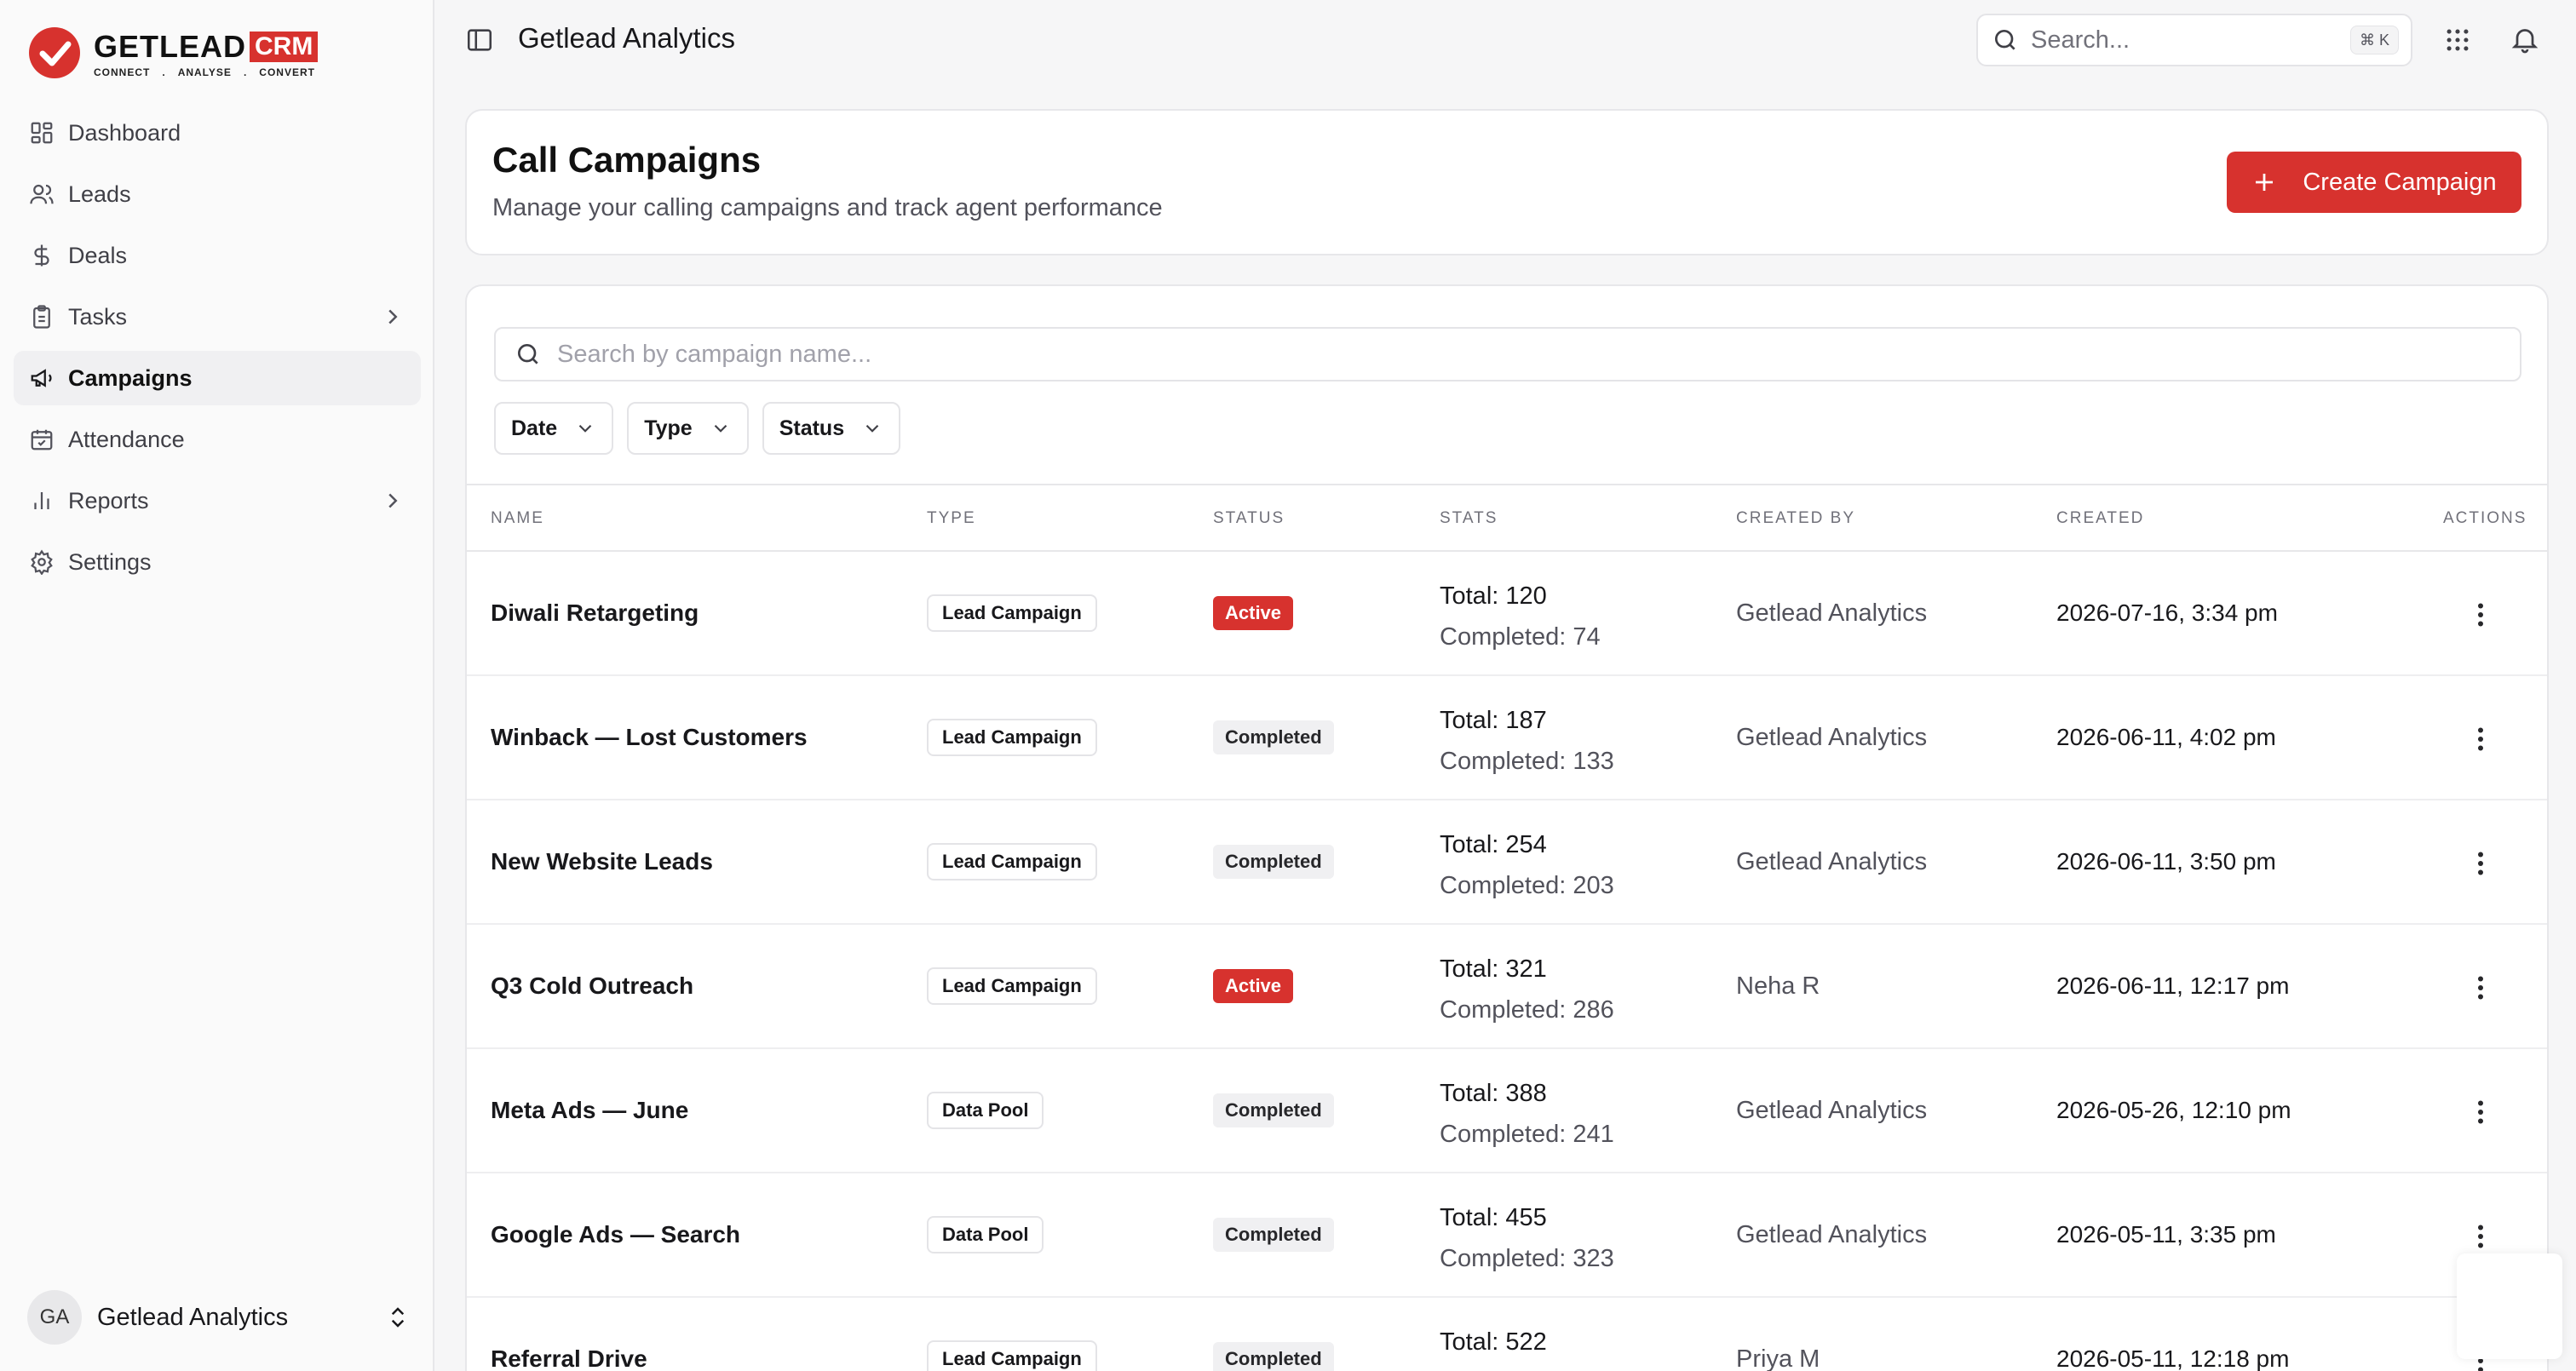  I want to click on chevron-right-icon, so click(393, 316).